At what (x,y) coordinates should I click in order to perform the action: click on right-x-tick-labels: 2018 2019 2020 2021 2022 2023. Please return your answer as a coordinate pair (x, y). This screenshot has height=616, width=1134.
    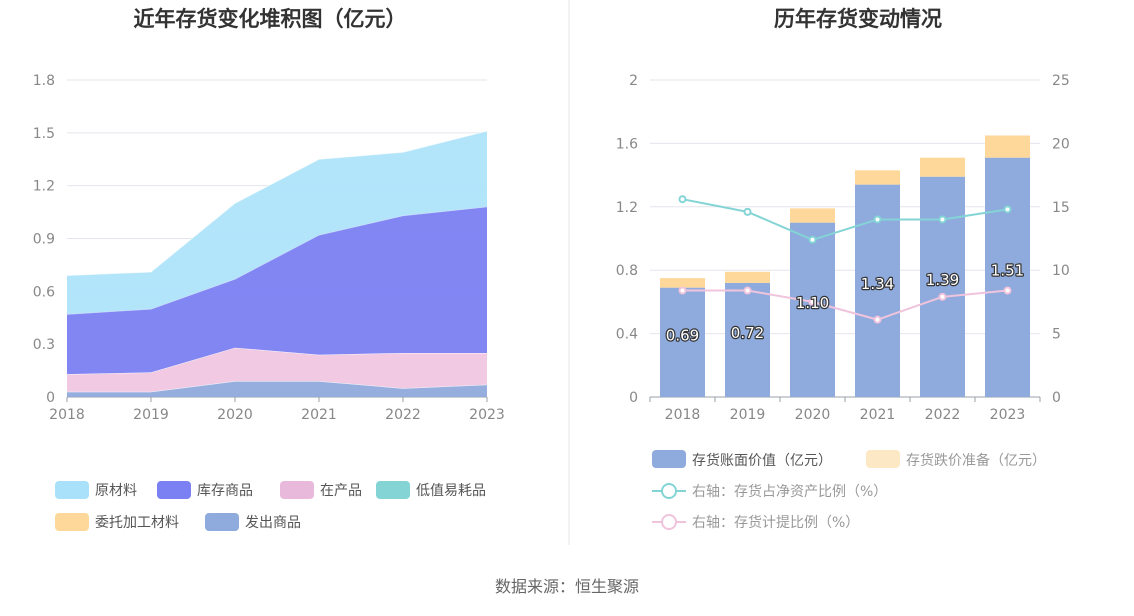
    Looking at the image, I should click on (845, 410).